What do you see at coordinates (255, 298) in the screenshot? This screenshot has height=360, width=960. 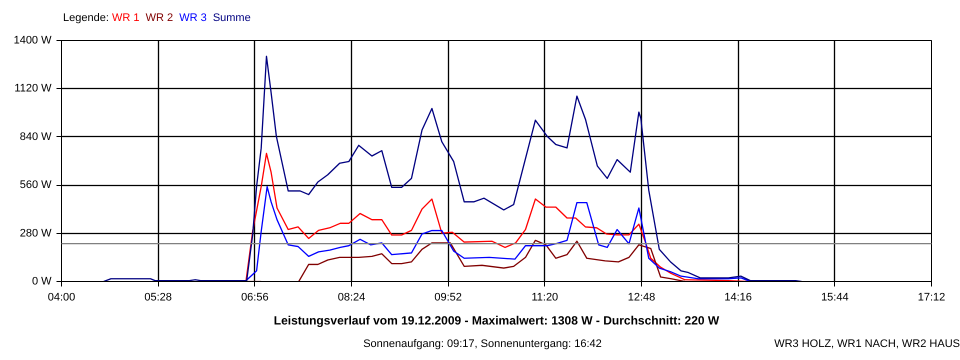 I see `x-tick-label: 06:56` at bounding box center [255, 298].